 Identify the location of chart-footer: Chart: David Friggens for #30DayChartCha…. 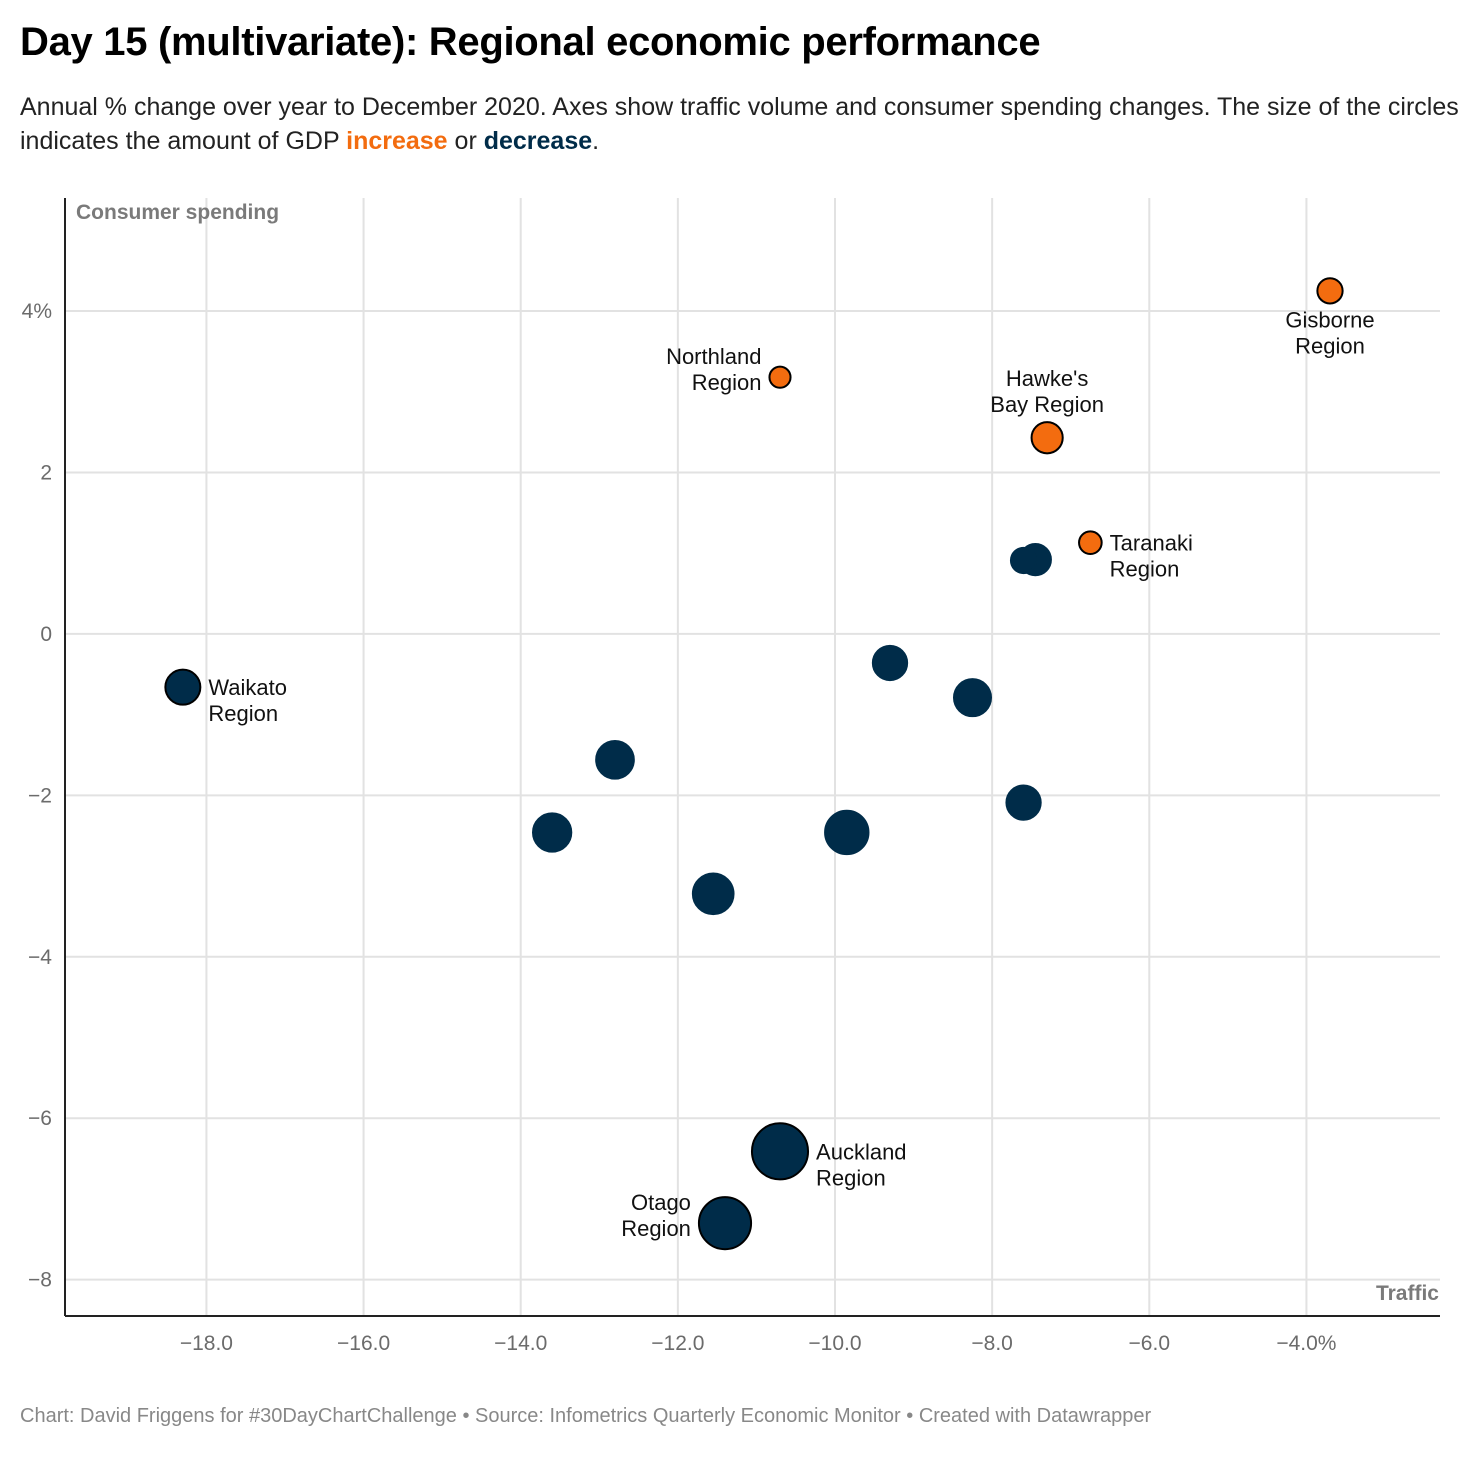
(586, 1416).